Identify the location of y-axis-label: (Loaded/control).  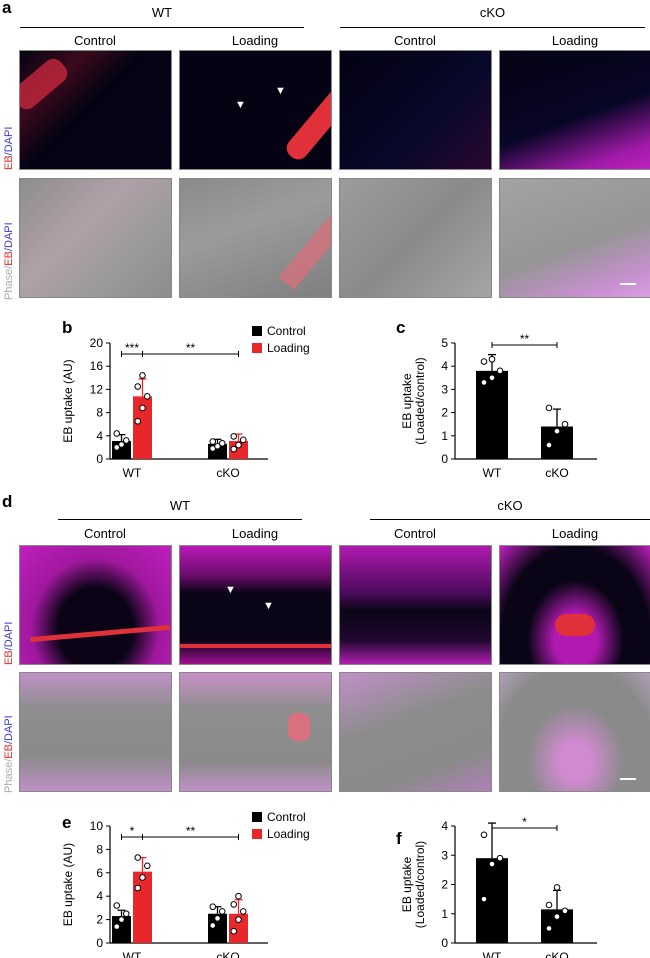
(420, 884).